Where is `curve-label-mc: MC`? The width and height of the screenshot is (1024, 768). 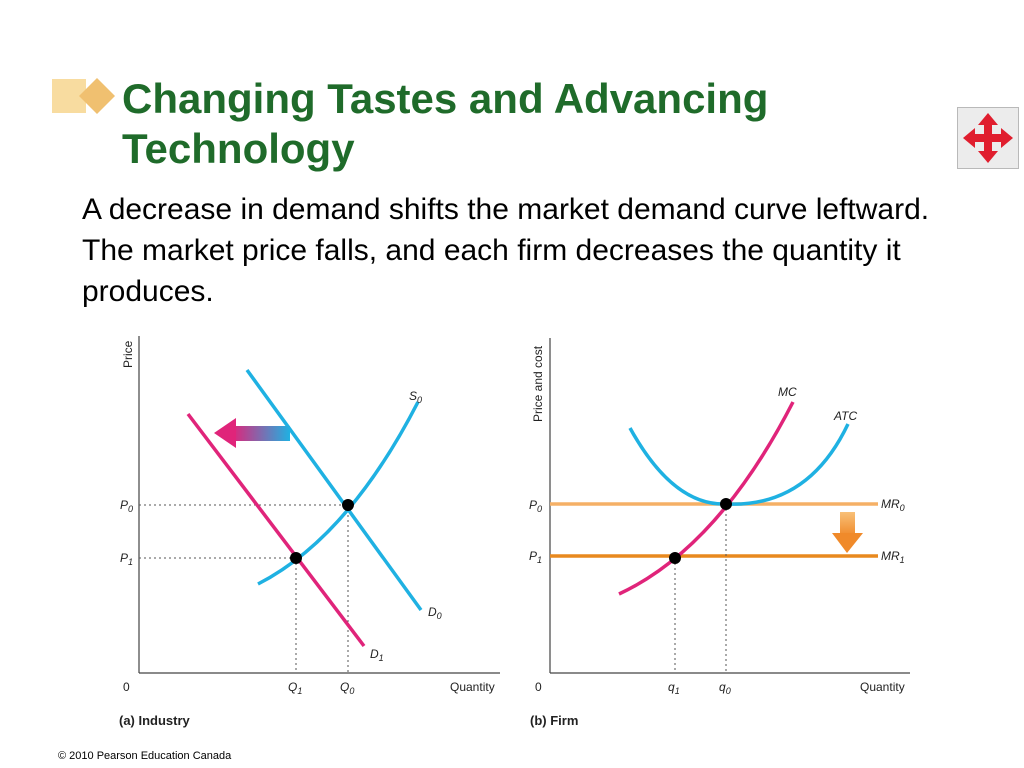
curve-label-mc: MC is located at coordinates (787, 392).